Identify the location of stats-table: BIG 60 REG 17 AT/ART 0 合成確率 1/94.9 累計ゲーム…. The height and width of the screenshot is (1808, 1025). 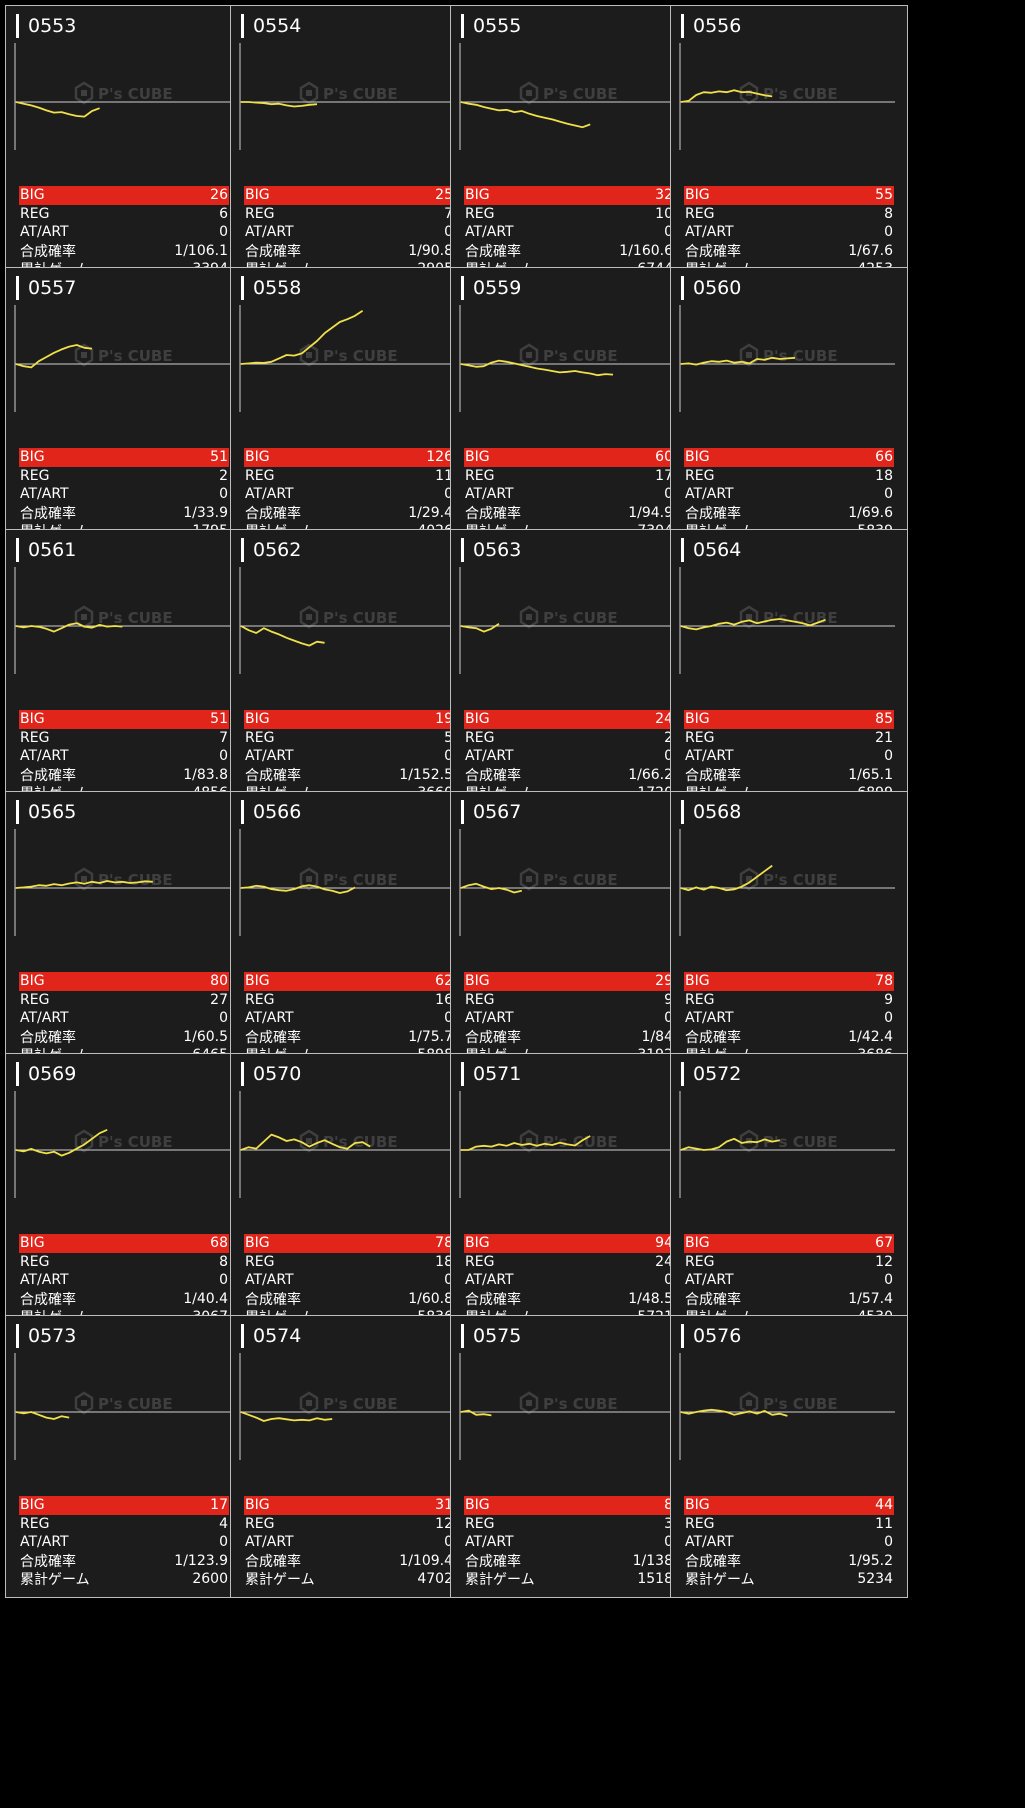
(569, 494).